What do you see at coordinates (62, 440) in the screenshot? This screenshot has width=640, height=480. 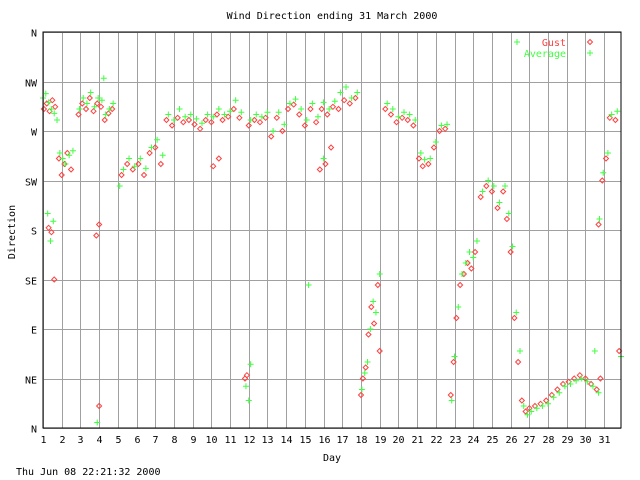 I see `x-tick-label: 2` at bounding box center [62, 440].